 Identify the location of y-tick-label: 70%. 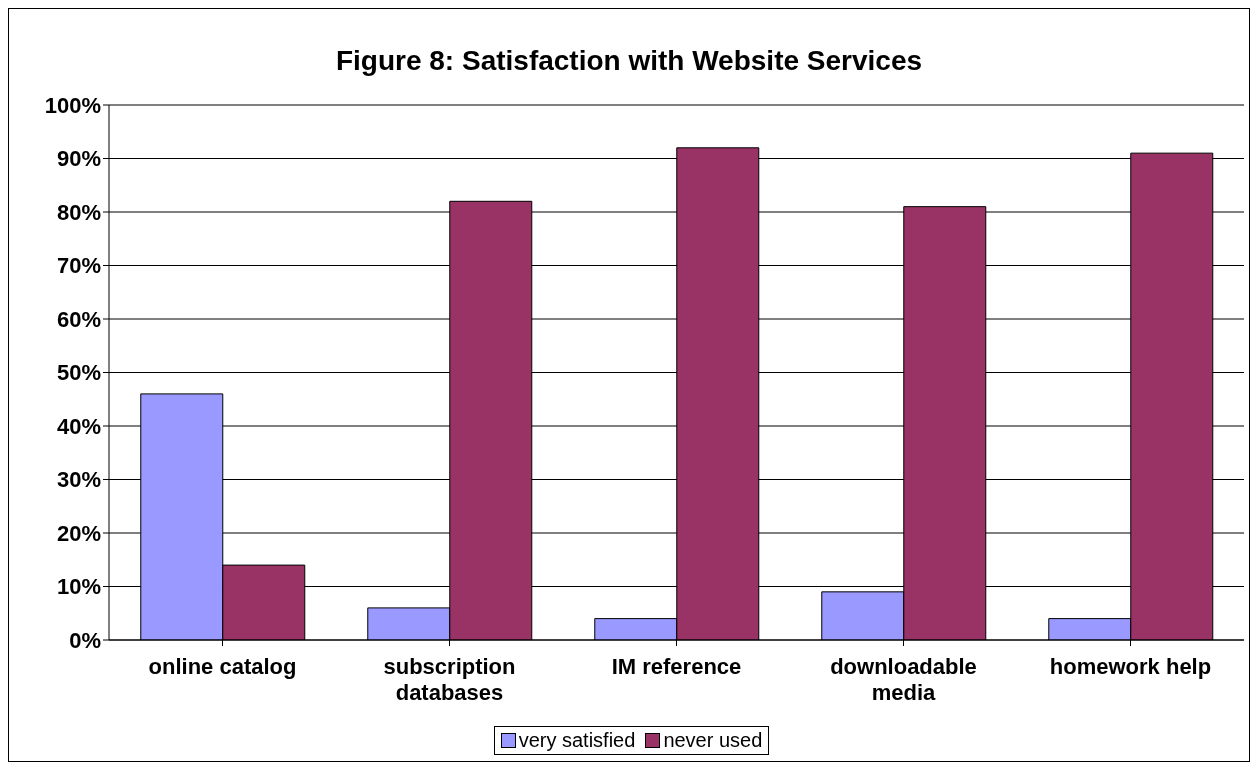
(78, 266).